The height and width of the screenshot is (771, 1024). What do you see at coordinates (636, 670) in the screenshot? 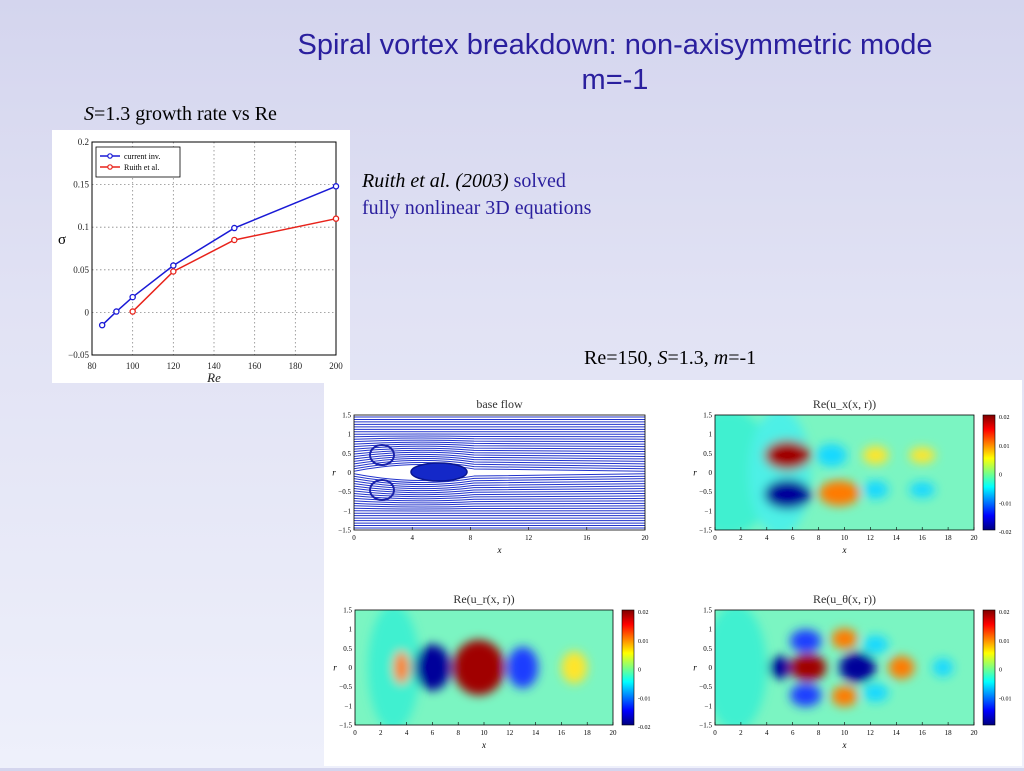
I see `ur-colorbar: 0.020.010-0.01-0.02` at bounding box center [636, 670].